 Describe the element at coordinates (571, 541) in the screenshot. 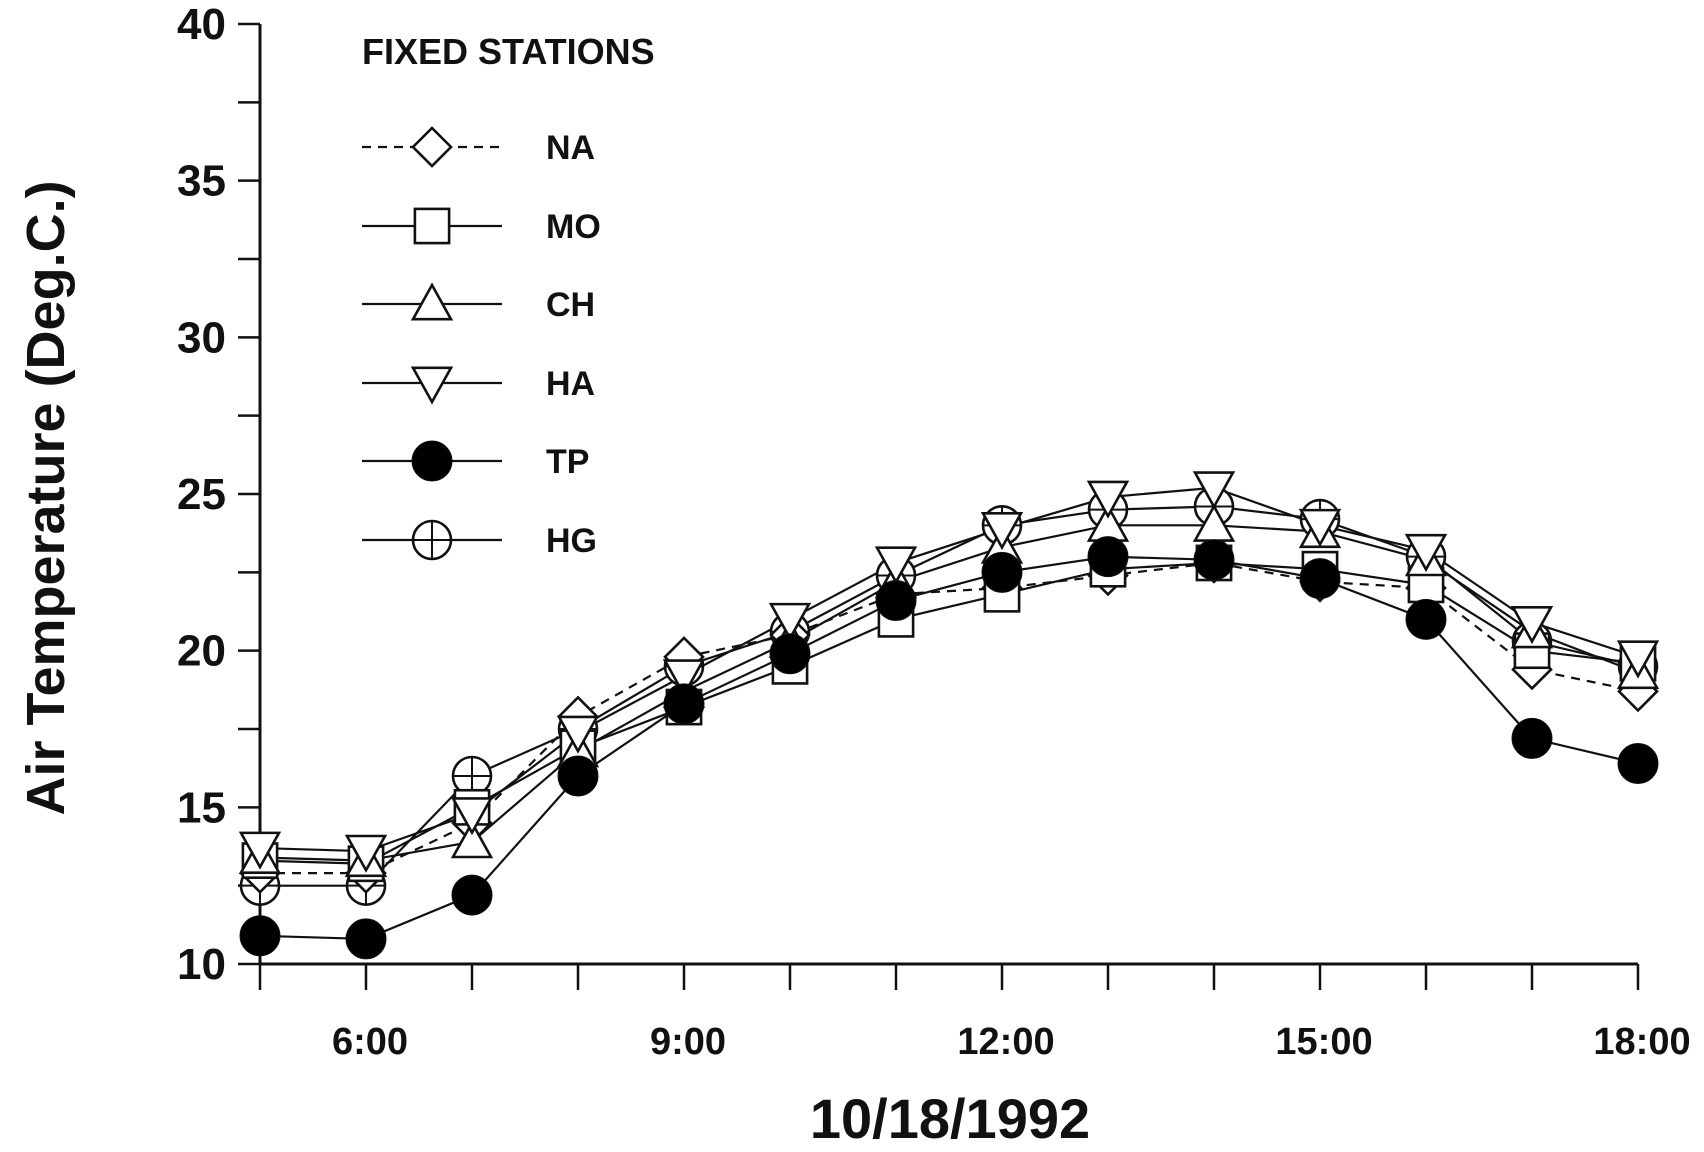

I see `legend-label-hg: HG` at that location.